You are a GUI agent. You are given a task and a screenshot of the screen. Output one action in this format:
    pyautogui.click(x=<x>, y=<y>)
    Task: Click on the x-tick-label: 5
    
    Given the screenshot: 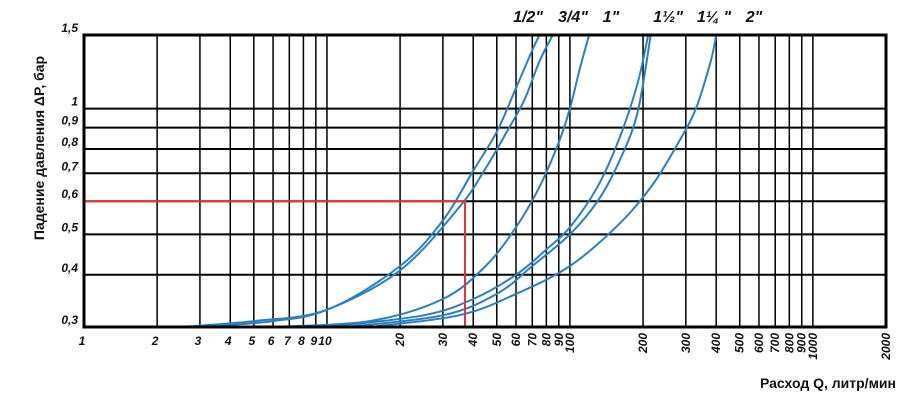 What is the action you would take?
    pyautogui.click(x=251, y=341)
    